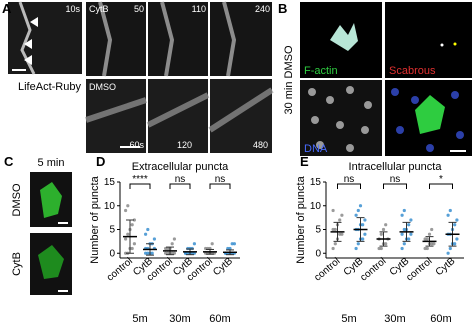 The image size is (474, 336). What do you see at coordinates (7, 8) in the screenshot?
I see `panel-label: A` at bounding box center [7, 8].